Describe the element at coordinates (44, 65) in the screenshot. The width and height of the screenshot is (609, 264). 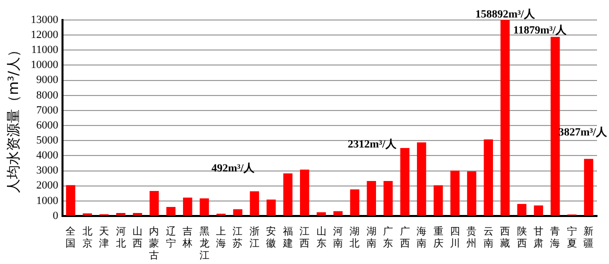
I see `y-tick-label: 10000` at that location.